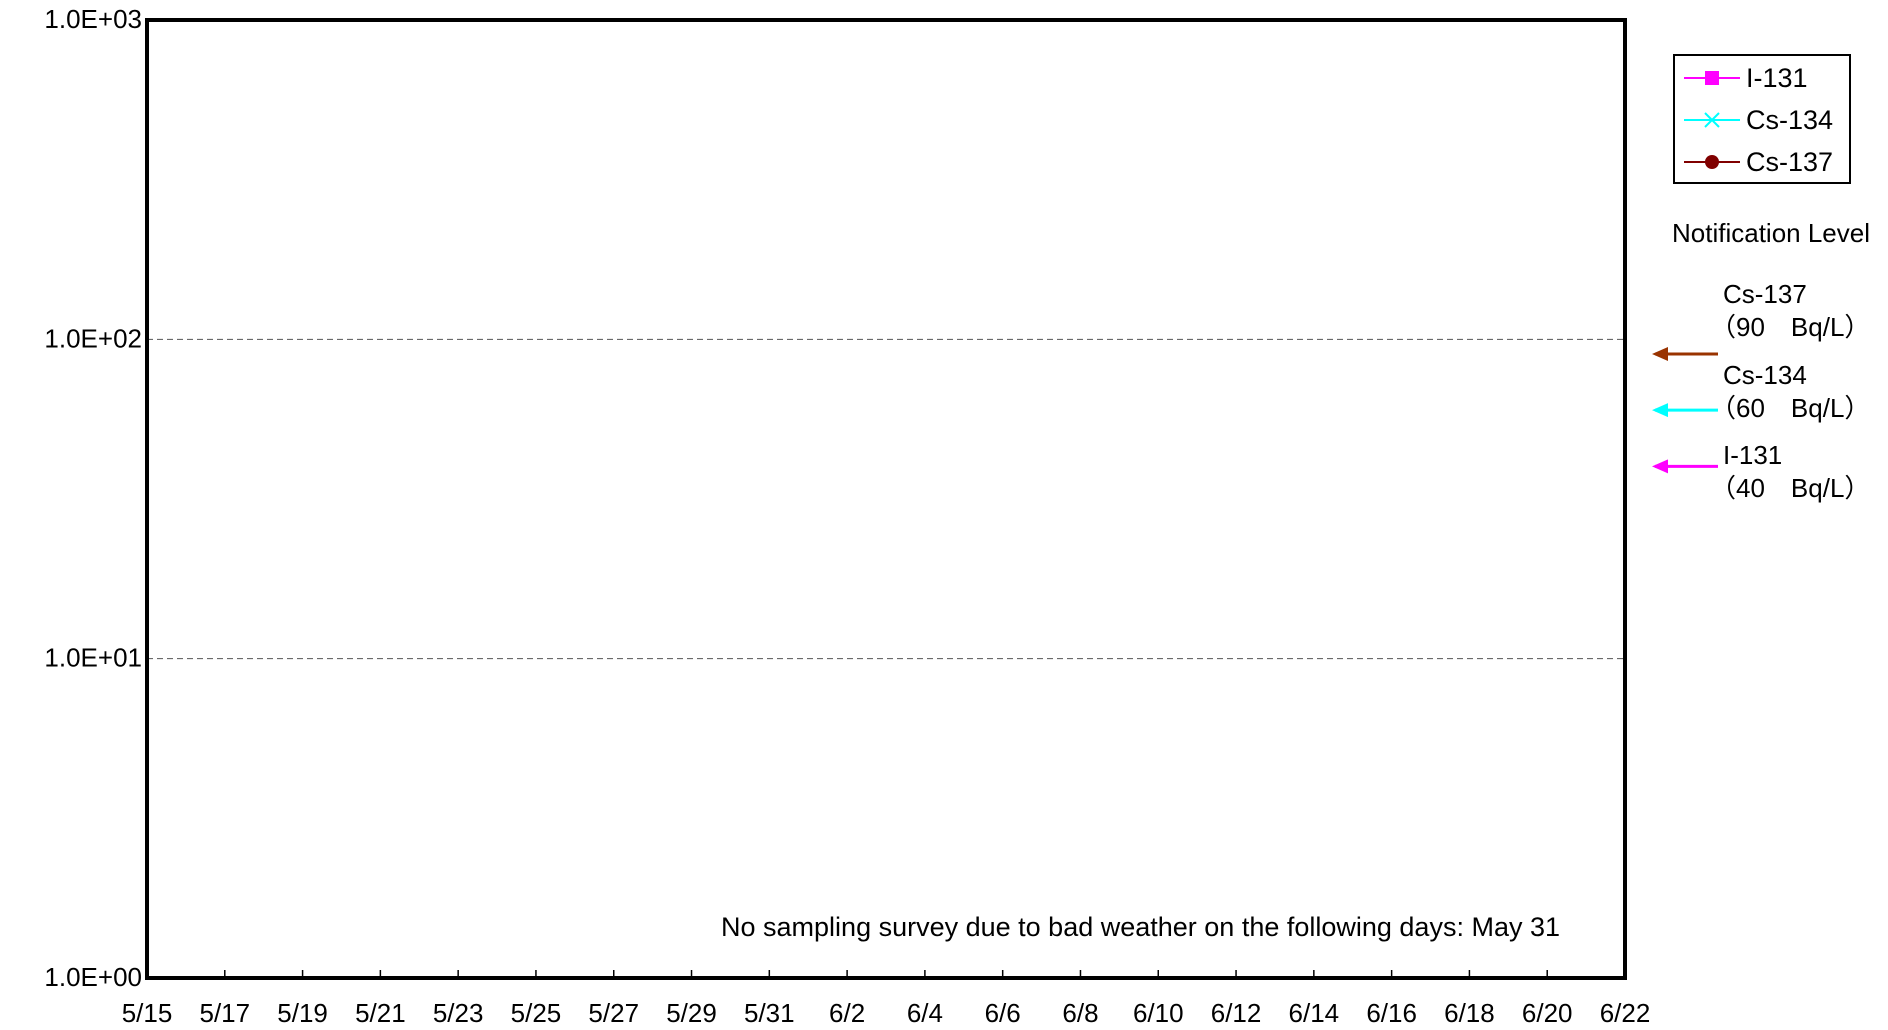  What do you see at coordinates (93, 658) in the screenshot?
I see `y-tick-label: 1.0E+01` at bounding box center [93, 658].